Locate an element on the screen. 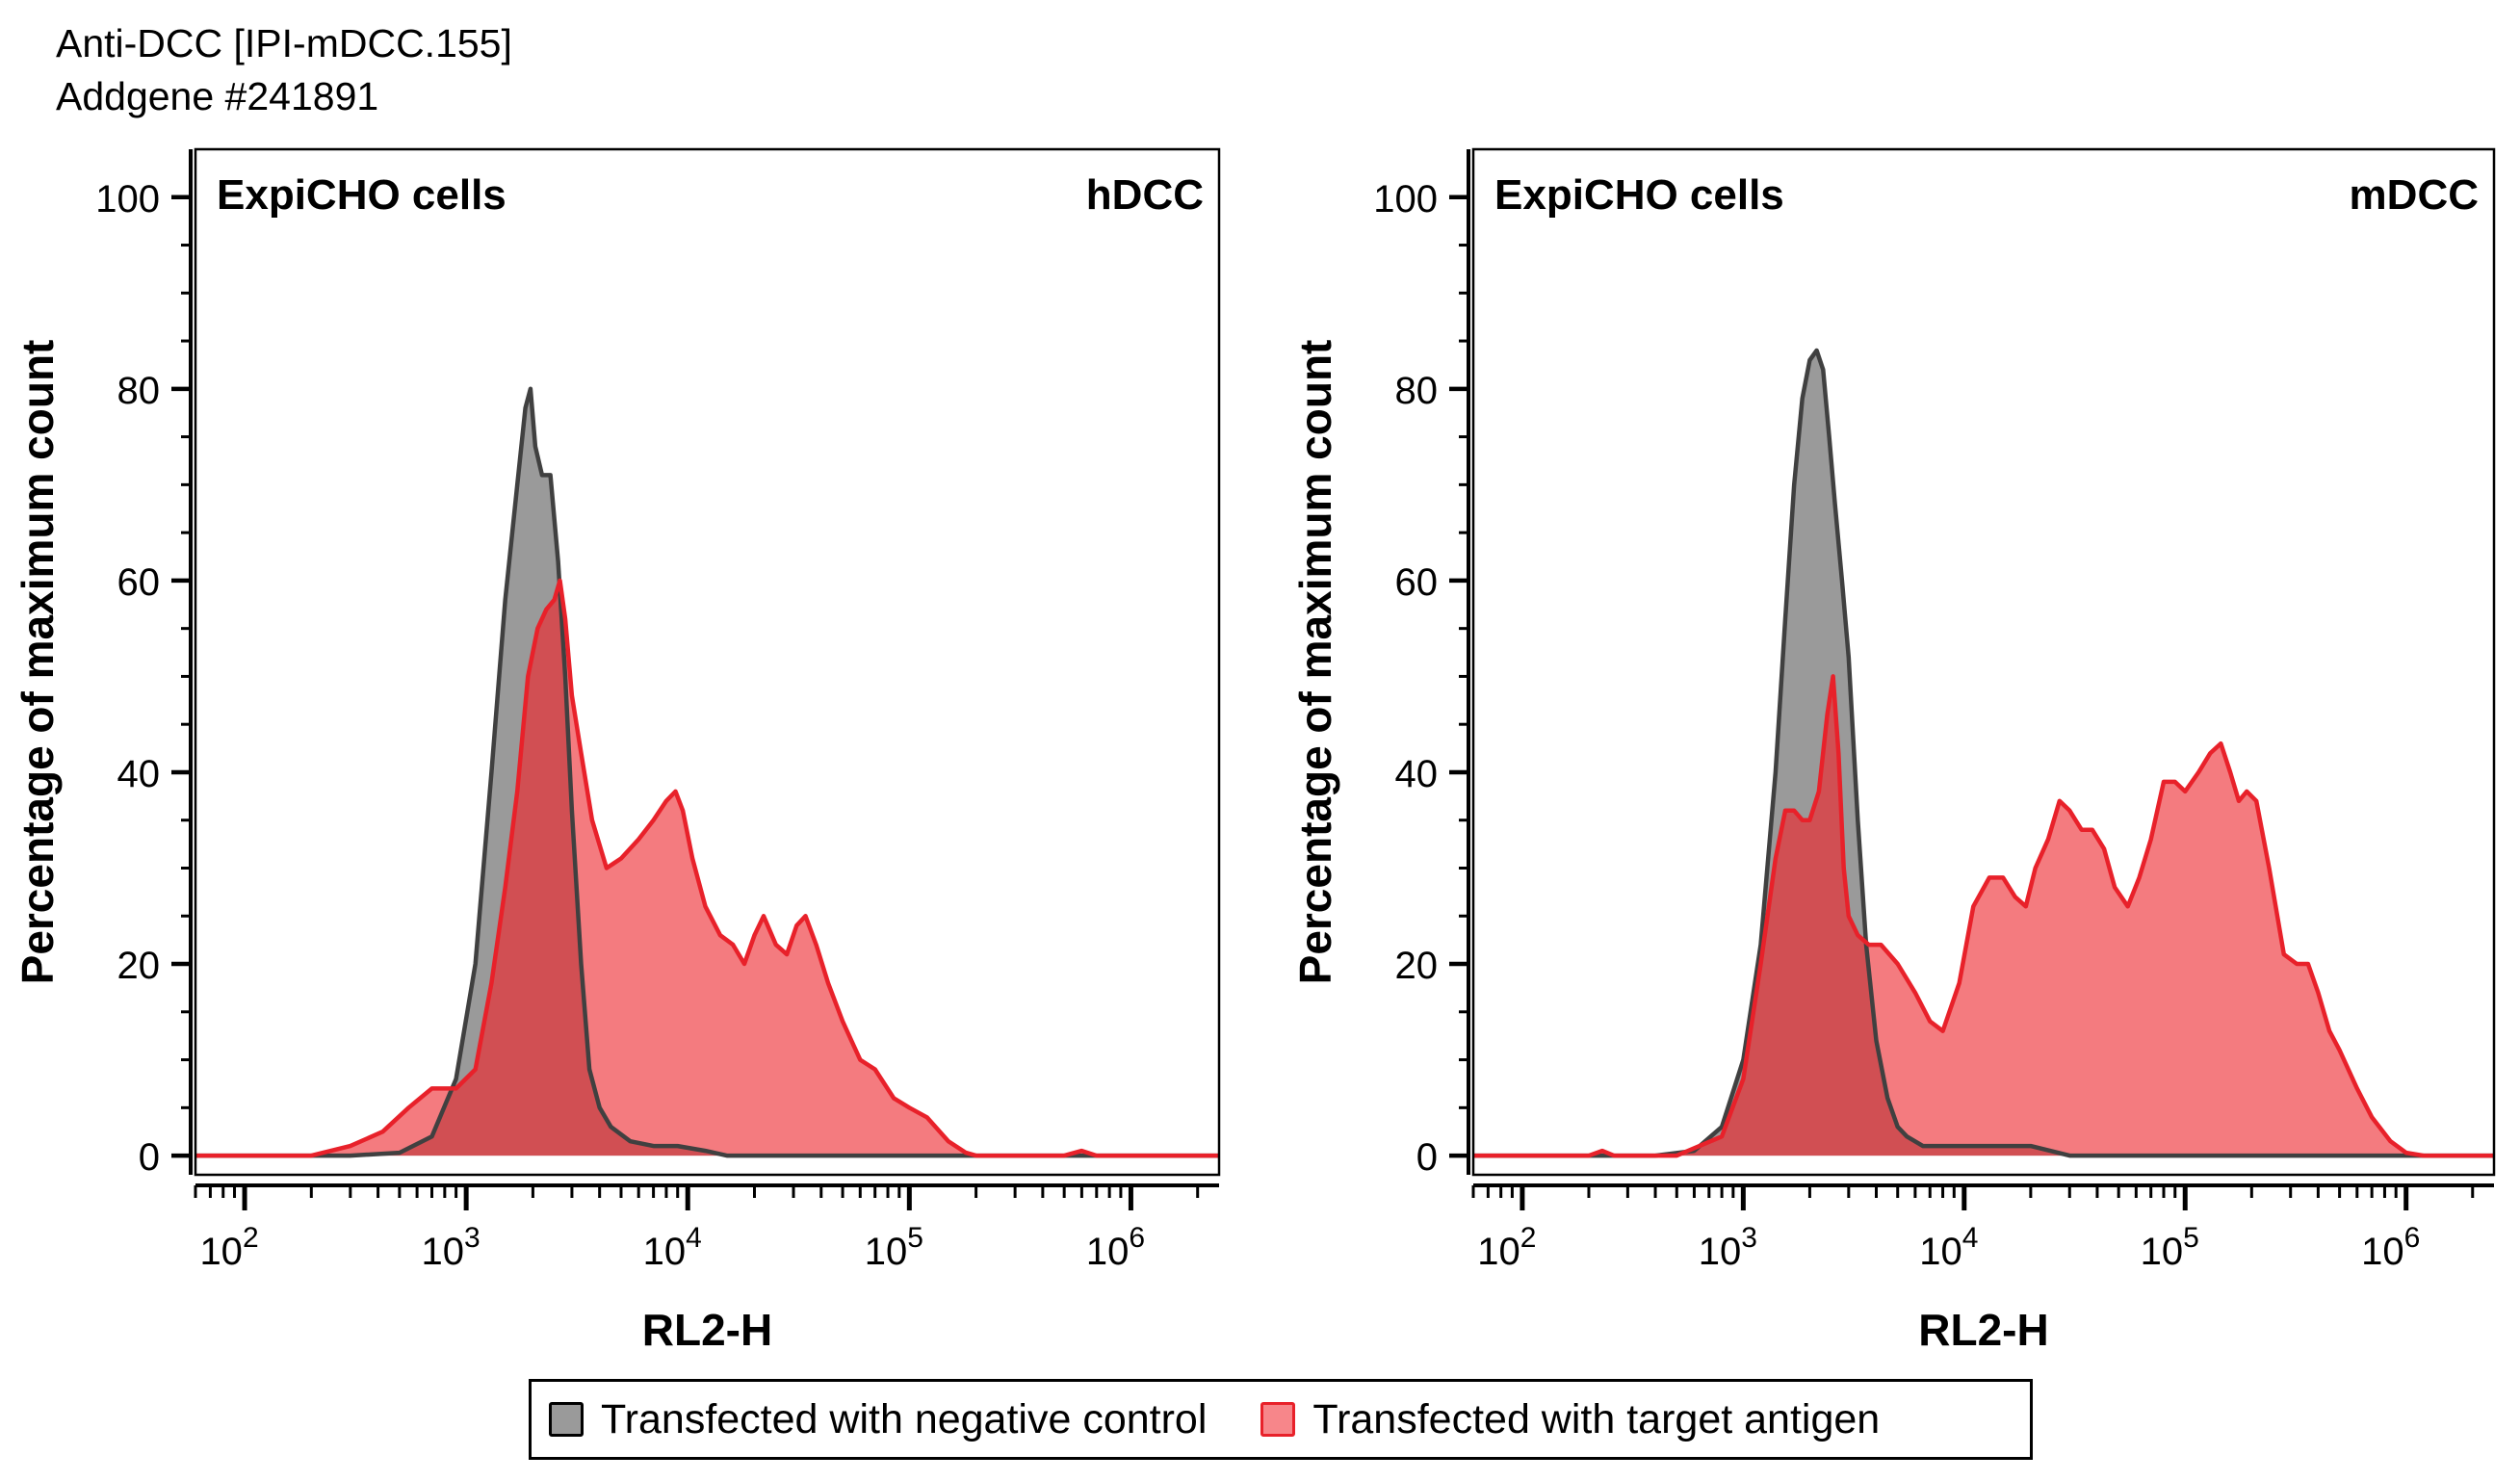 The width and height of the screenshot is (2520, 1481). legend-item-target: Transfected with target antigen is located at coordinates (1570, 1420).